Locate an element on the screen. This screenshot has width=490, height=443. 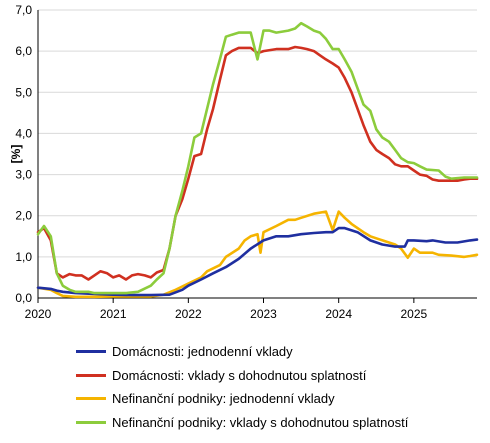
y-axis-title: [%] is located at coordinates (16, 154).